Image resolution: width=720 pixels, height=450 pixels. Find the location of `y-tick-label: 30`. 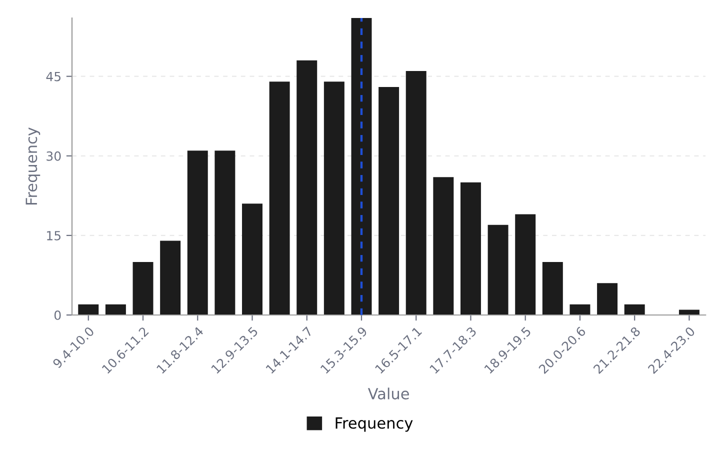

y-tick-label: 30 is located at coordinates (53, 156).